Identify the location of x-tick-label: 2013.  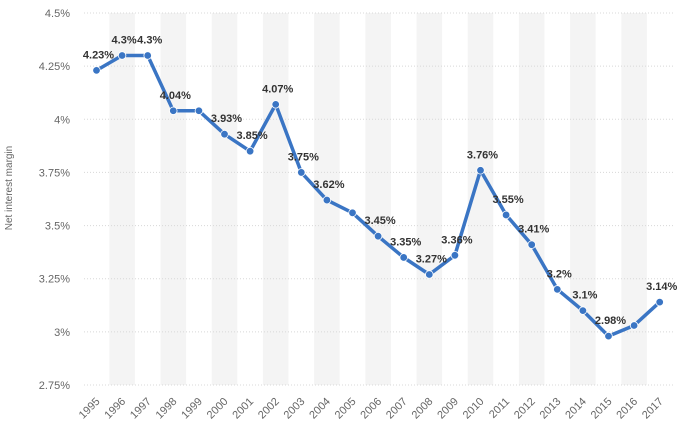
(551, 409).